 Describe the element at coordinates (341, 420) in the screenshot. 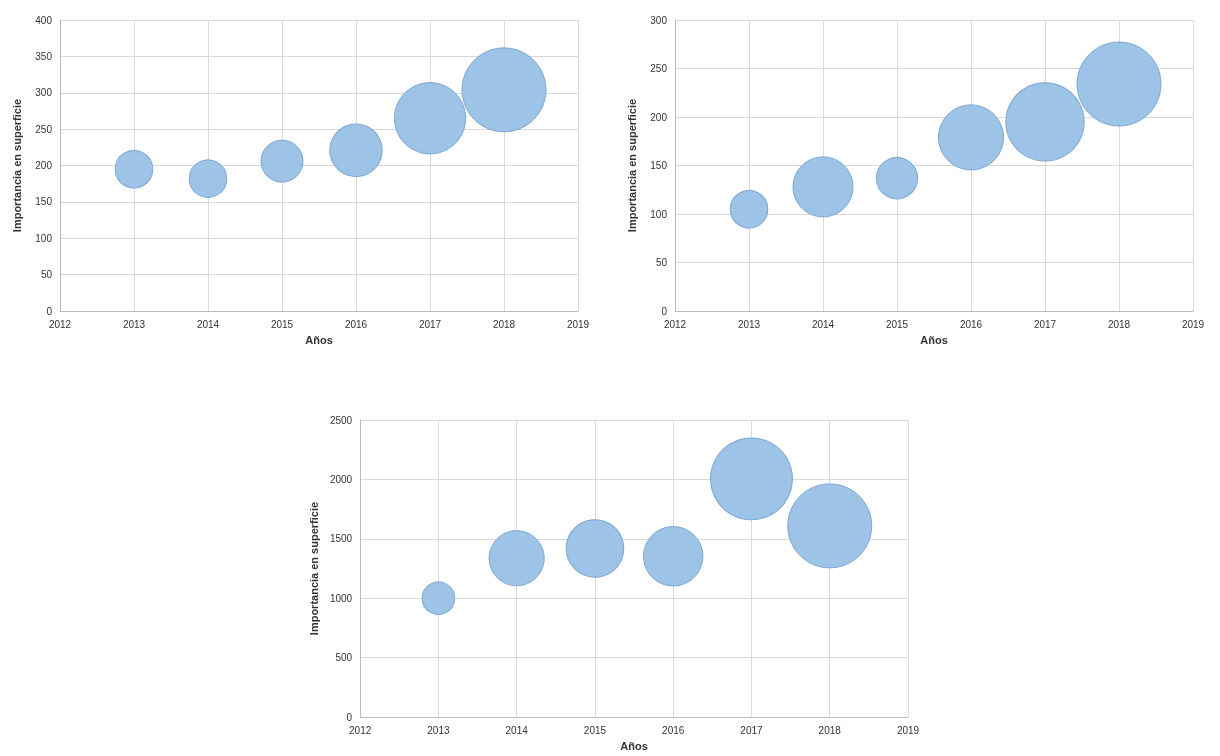

I see `y-tick-label: 2500` at that location.